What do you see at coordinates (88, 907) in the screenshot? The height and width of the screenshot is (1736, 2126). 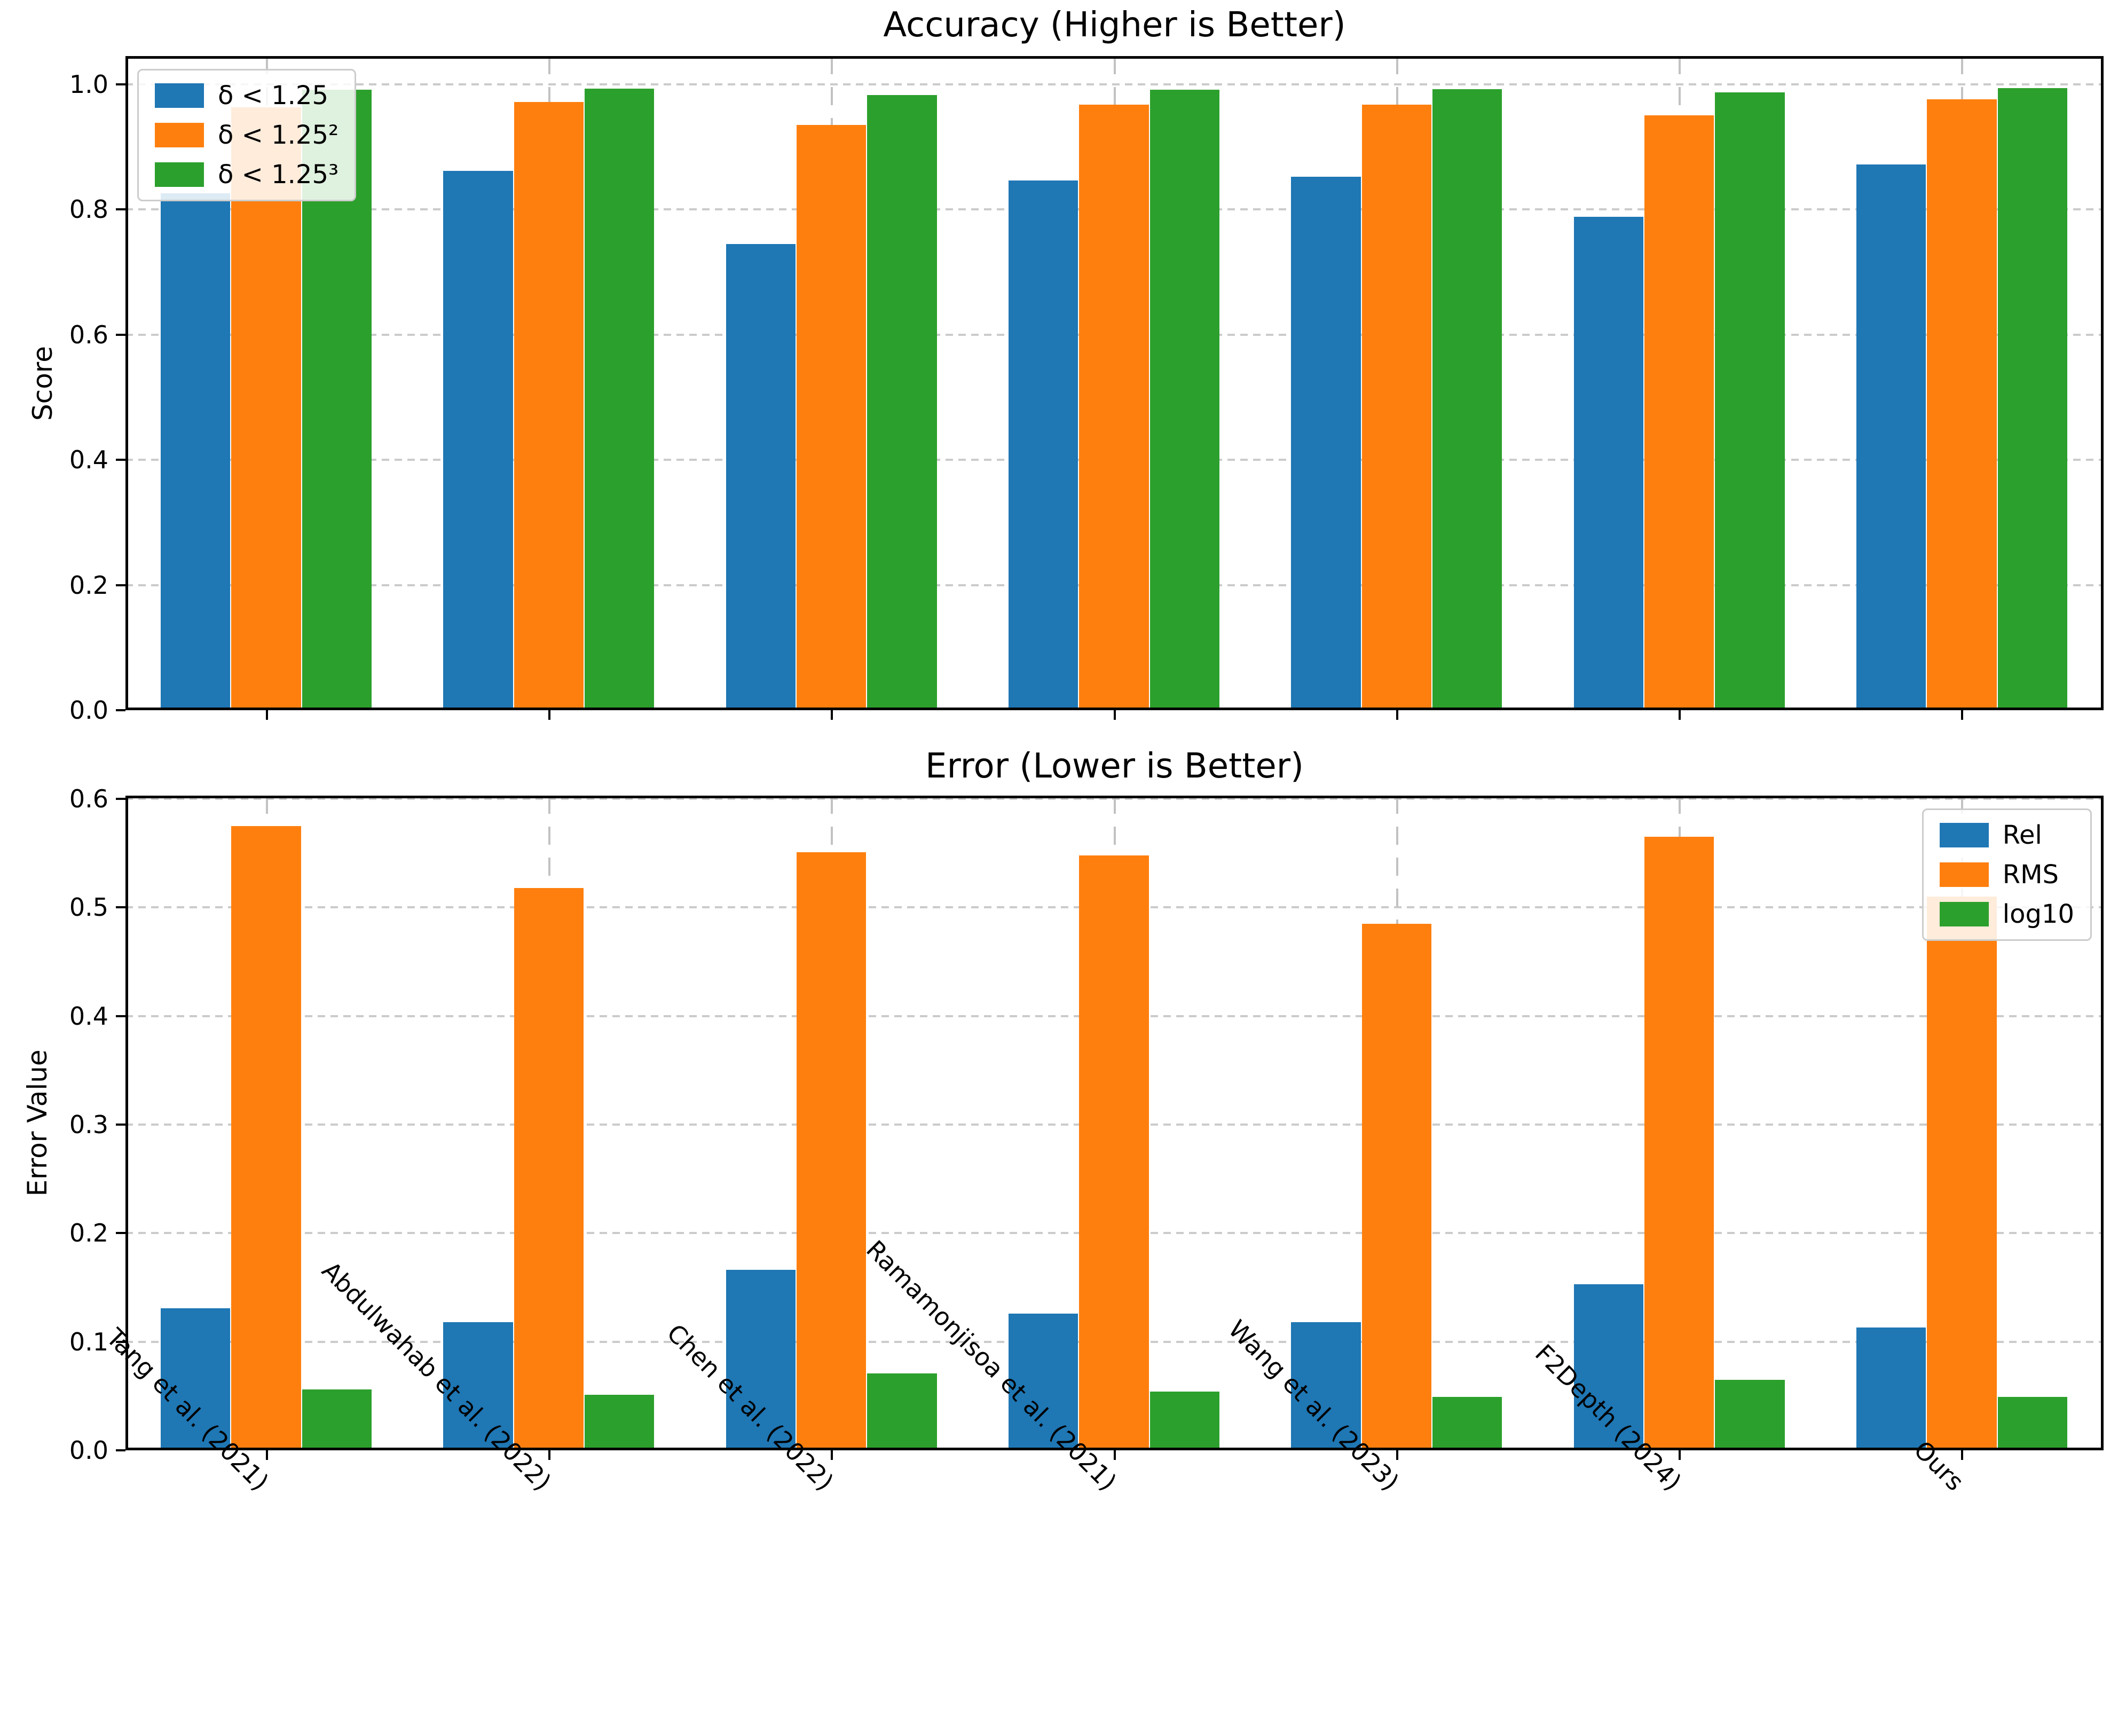 I see `y-tick-label: 0.5` at bounding box center [88, 907].